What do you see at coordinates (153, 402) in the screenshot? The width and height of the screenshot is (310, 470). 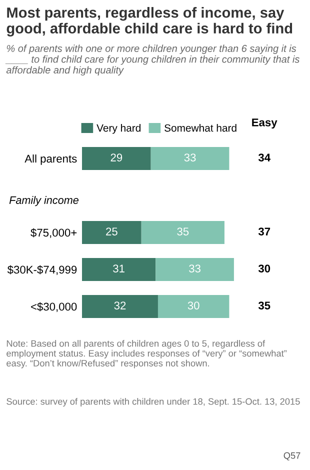 I see `source-note: Source: survey of parents with children under 18, Sept. 15-Oct. 13, 2015` at bounding box center [153, 402].